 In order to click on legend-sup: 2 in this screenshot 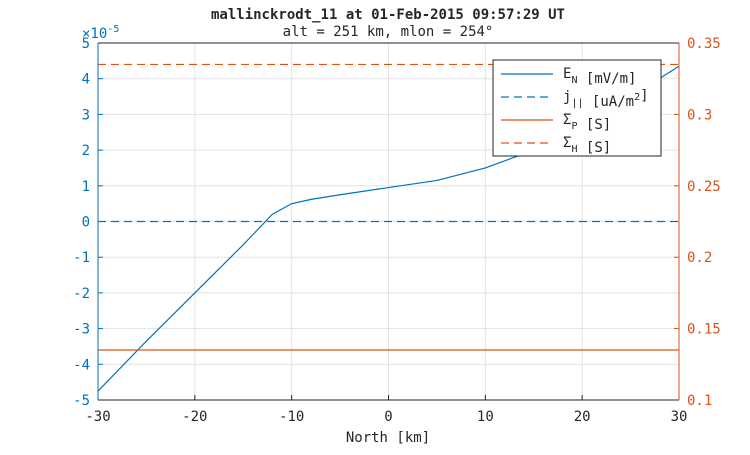, I will do `click(637, 97)`.